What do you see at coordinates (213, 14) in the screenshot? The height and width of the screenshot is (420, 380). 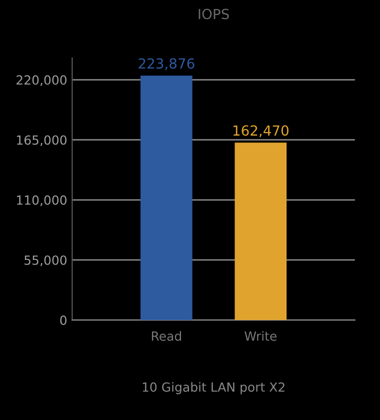 I see `chart-title: IOPS` at bounding box center [213, 14].